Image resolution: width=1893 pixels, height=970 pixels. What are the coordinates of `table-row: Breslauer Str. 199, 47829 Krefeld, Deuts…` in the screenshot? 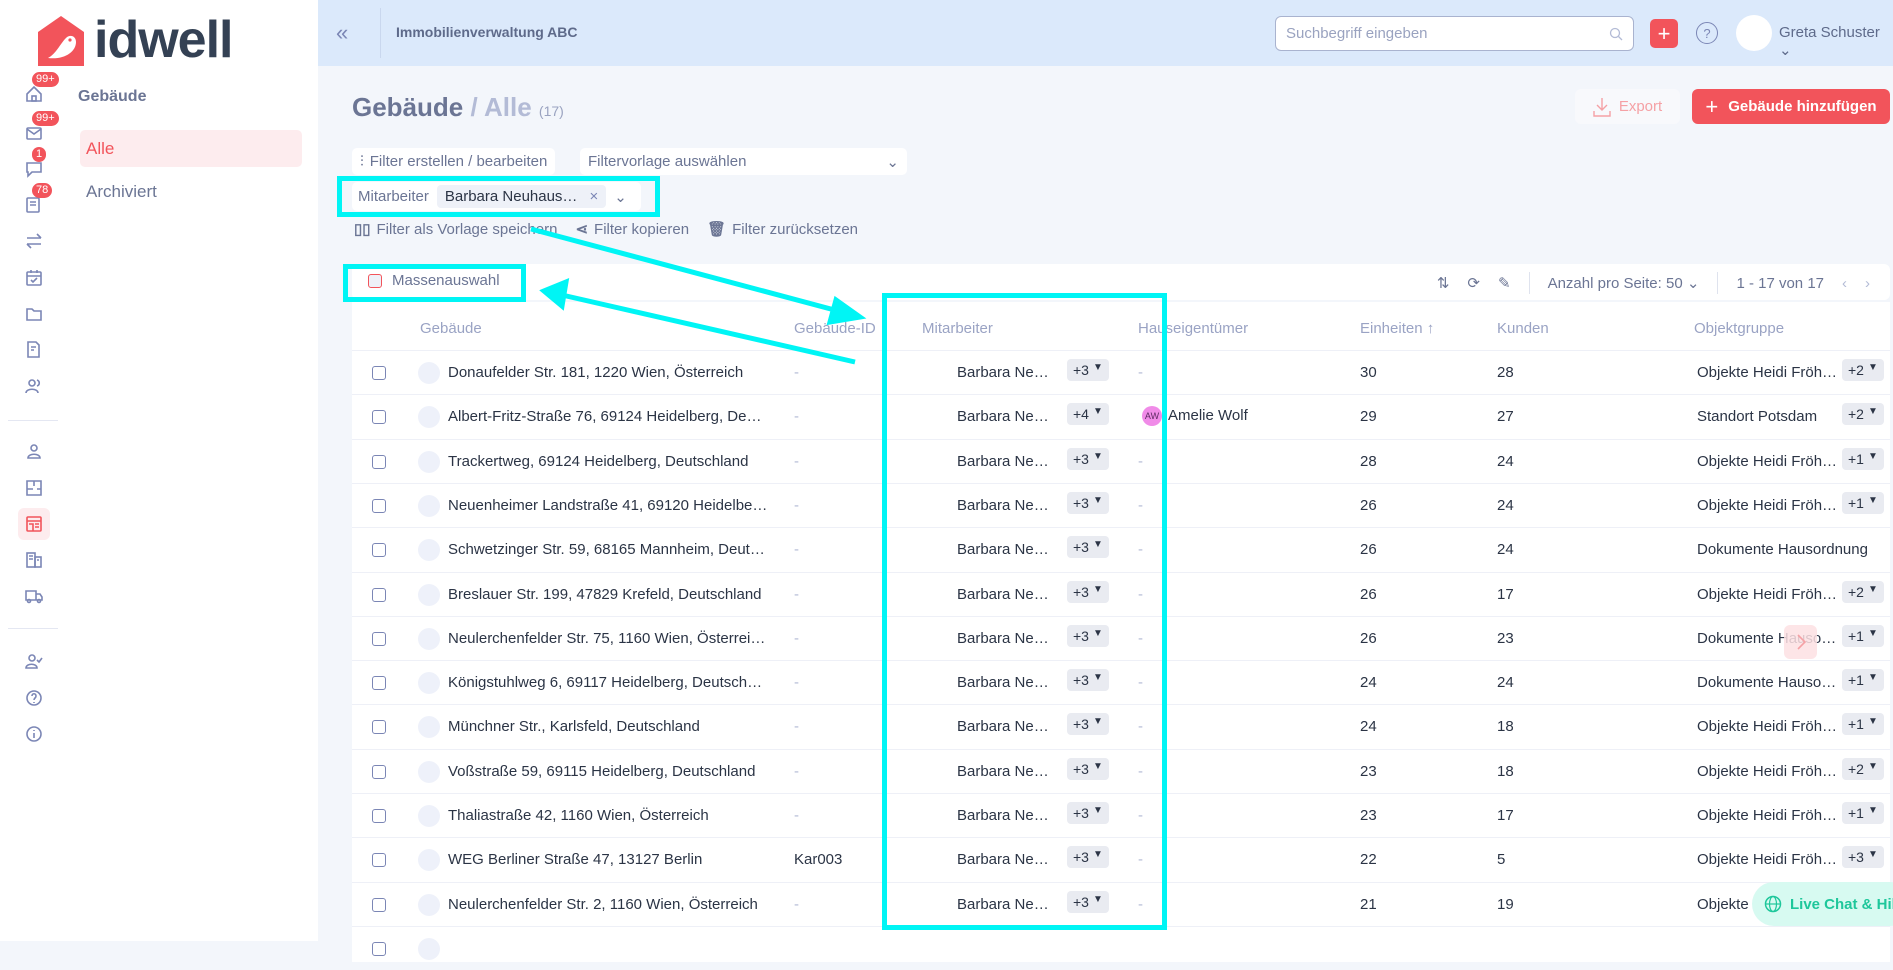 It's located at (1121, 593).